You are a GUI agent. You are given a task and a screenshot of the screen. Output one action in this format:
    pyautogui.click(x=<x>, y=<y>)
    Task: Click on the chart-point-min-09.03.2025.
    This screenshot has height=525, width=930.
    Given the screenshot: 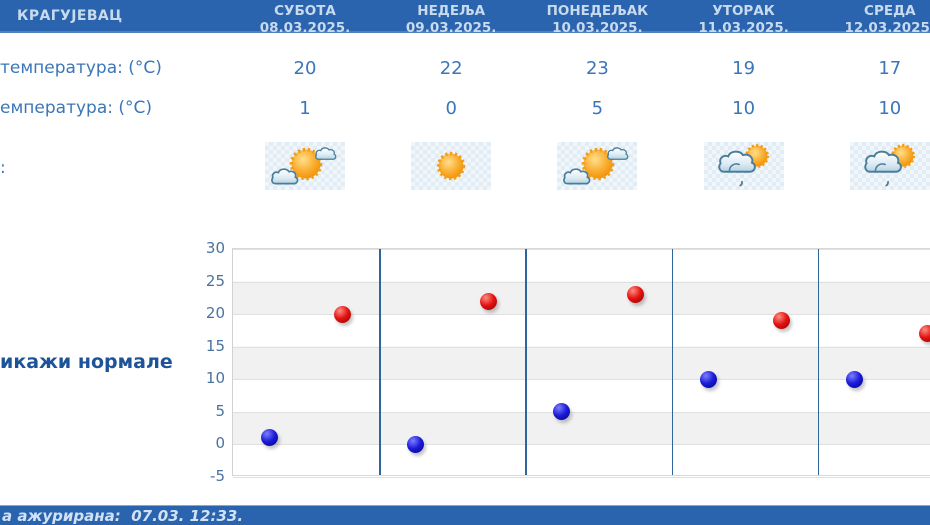 What is the action you would take?
    pyautogui.click(x=416, y=444)
    